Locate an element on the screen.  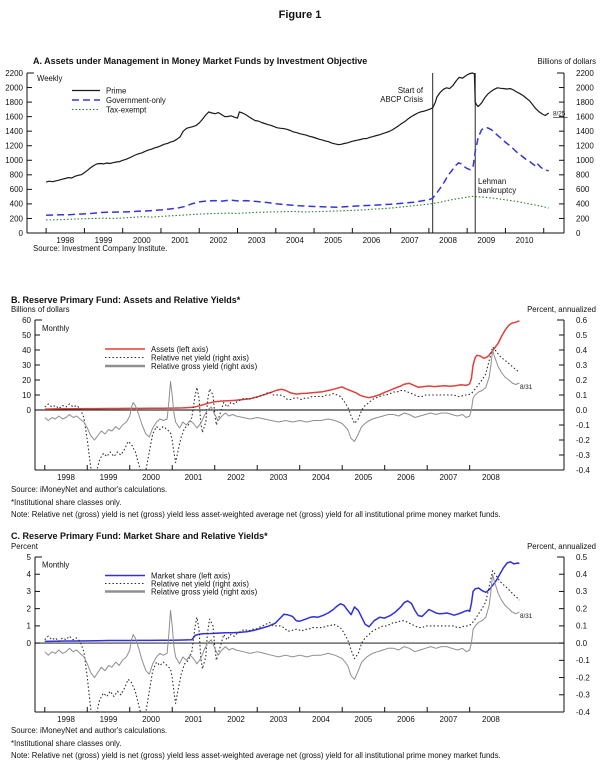
annotation-text: 8/31 is located at coordinates (526, 616).